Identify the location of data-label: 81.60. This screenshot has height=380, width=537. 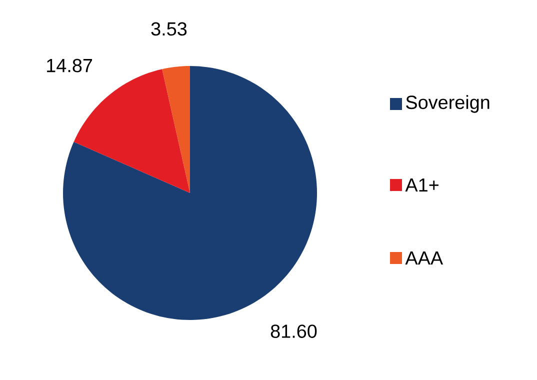
(293, 331).